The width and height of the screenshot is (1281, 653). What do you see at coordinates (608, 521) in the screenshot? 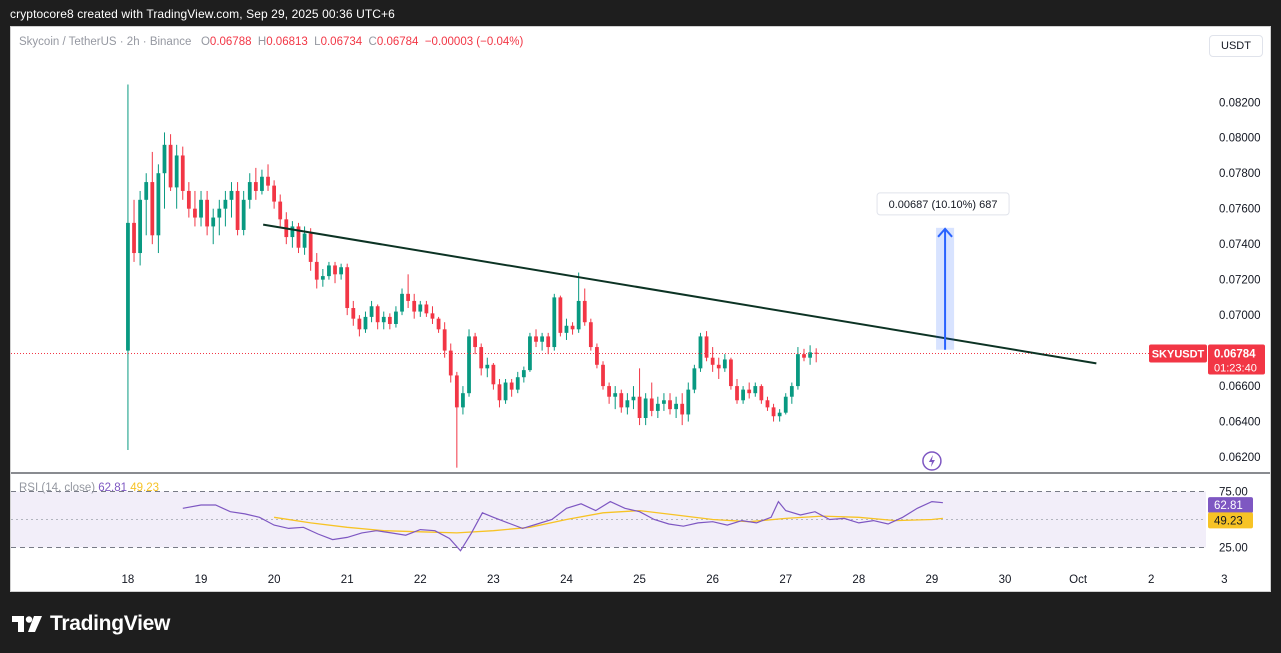
I see `rsi-ma-line` at bounding box center [608, 521].